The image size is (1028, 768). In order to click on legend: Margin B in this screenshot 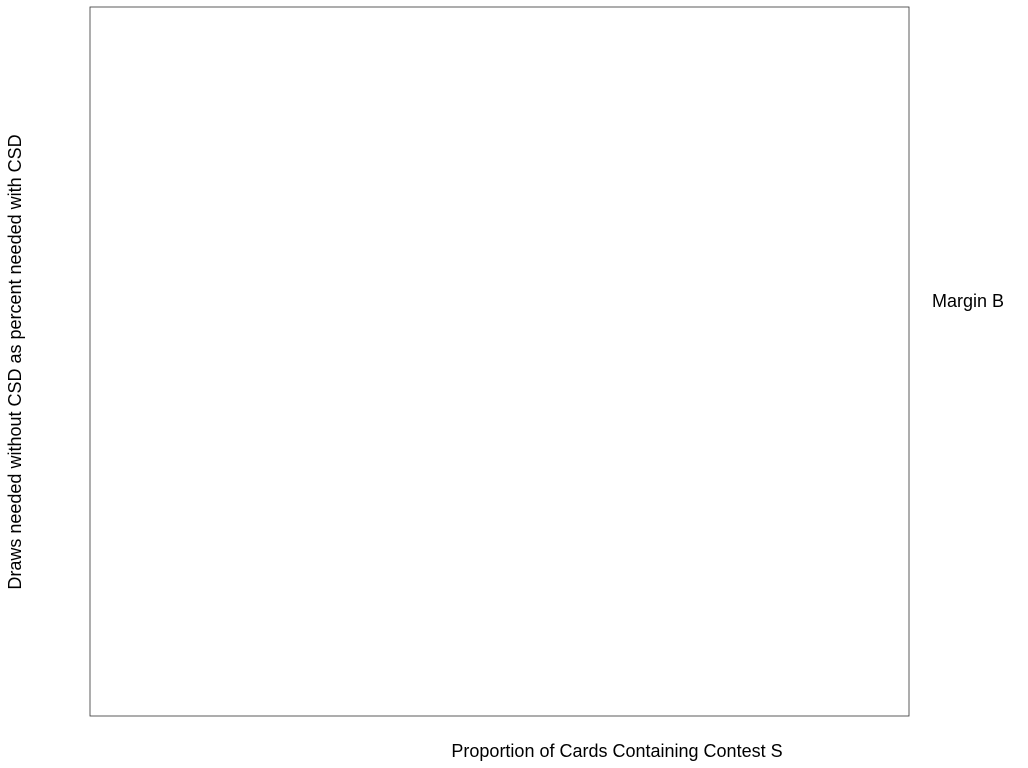, I will do `click(968, 301)`.